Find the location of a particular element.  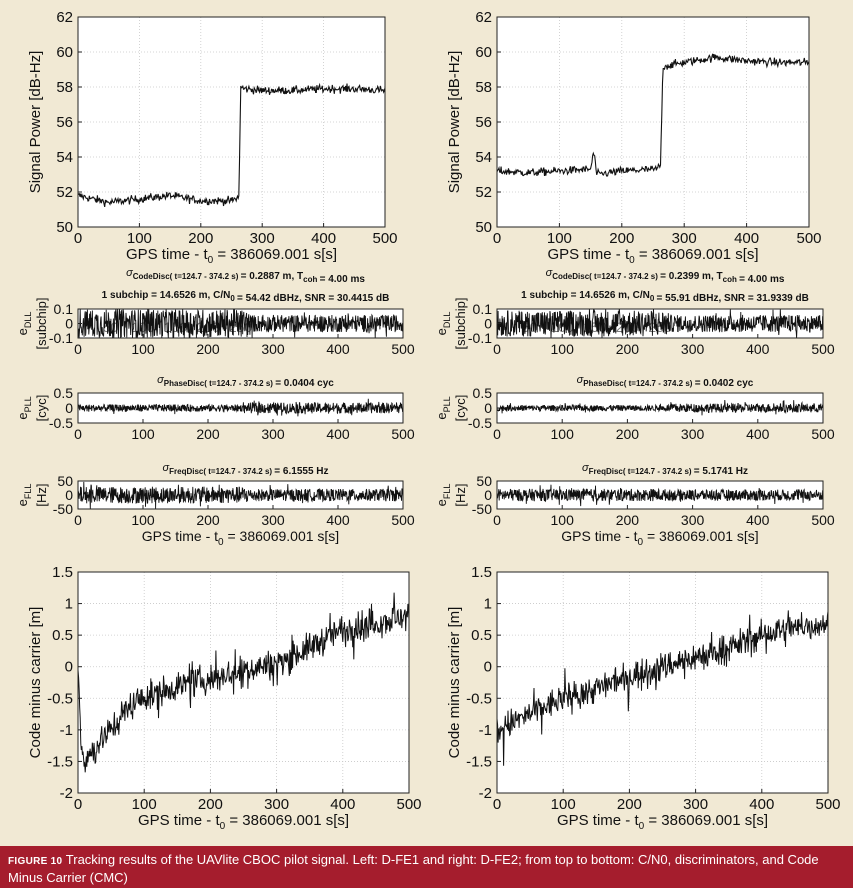

y-tick-label: -50 is located at coordinates (482, 509).